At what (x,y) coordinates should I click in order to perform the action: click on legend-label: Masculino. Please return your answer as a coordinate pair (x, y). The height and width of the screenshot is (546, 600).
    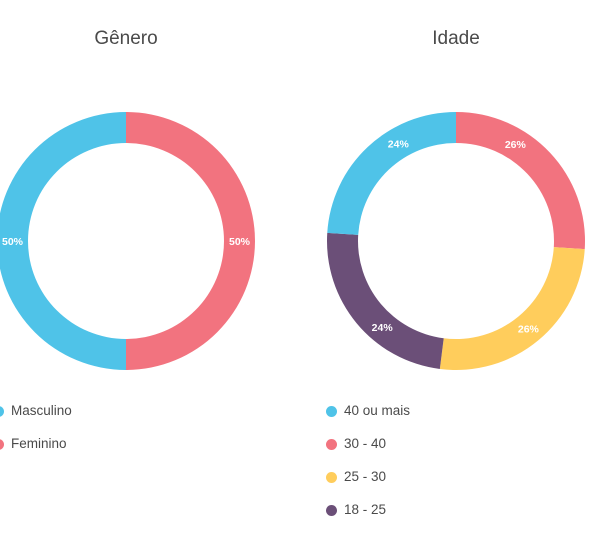
    Looking at the image, I should click on (41, 410).